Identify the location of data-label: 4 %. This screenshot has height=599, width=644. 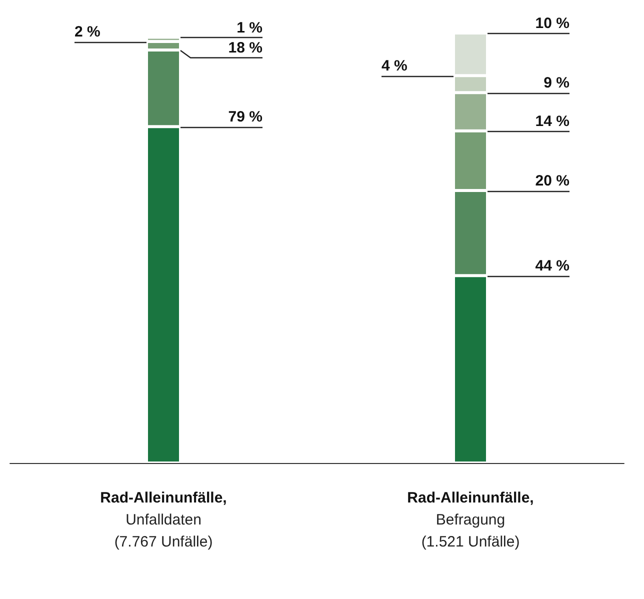
(395, 66).